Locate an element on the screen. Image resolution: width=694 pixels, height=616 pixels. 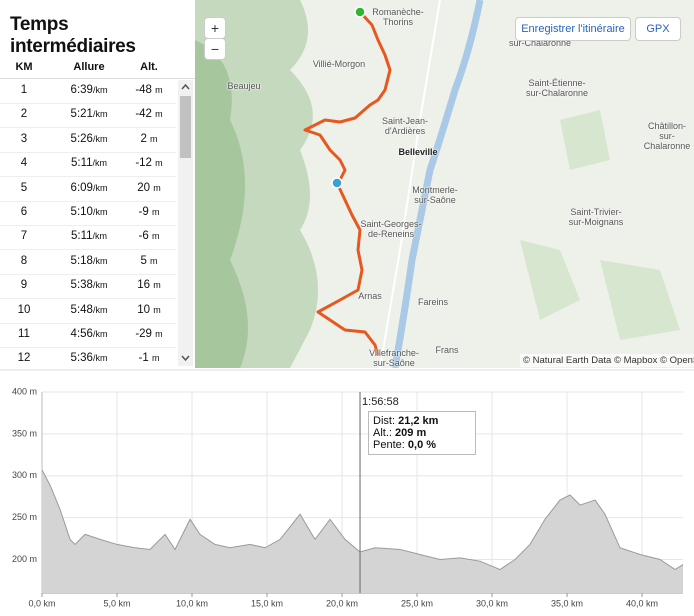
pace-value: 5:18 is located at coordinates (81, 260).